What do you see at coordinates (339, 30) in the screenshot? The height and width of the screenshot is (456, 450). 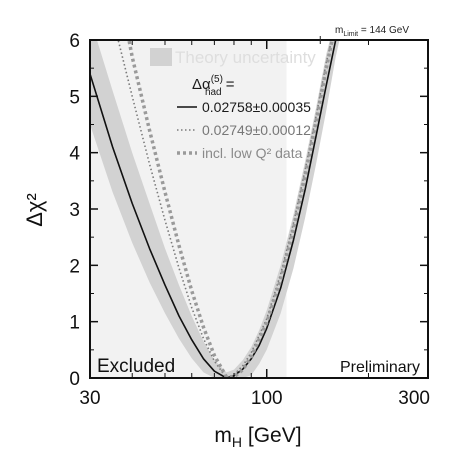 I see `limit-label-main: m` at bounding box center [339, 30].